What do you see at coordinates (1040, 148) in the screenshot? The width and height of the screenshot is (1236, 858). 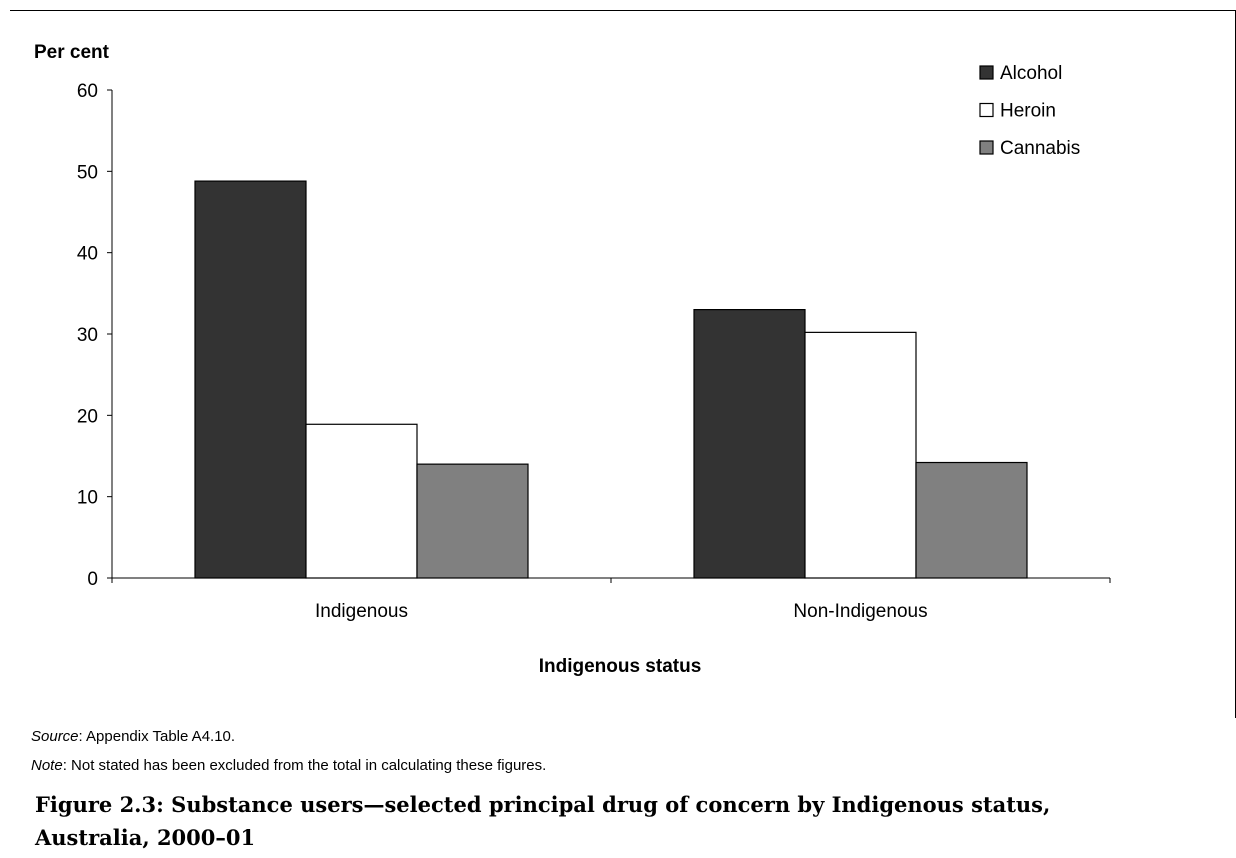 I see `legend-label-cannabis: Cannabis` at bounding box center [1040, 148].